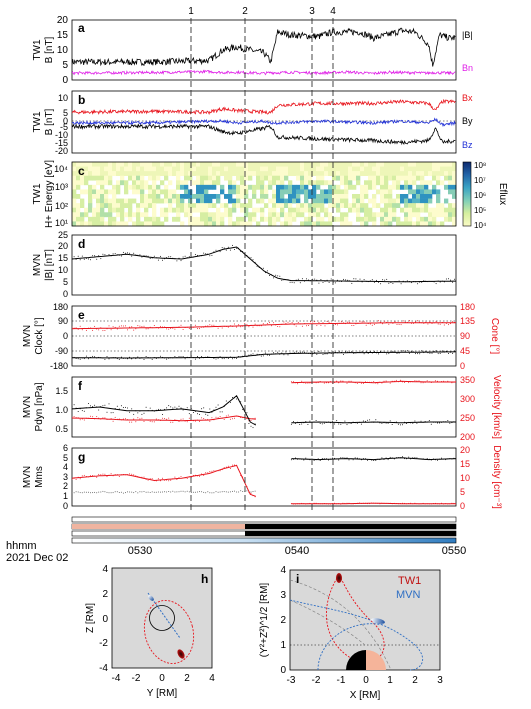 This screenshot has width=531, height=709. What do you see at coordinates (264, 484) in the screenshot?
I see `series-density-line` at bounding box center [264, 484].